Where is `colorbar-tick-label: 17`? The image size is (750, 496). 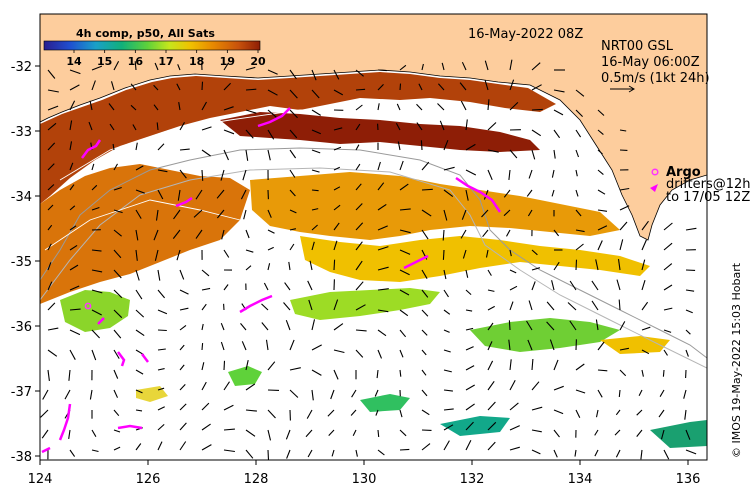
colorbar-tick-label: 17 is located at coordinates (165, 61).